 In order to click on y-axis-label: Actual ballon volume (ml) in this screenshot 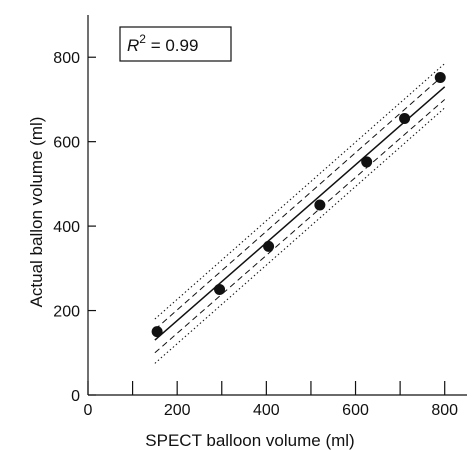, I will do `click(36, 212)`.